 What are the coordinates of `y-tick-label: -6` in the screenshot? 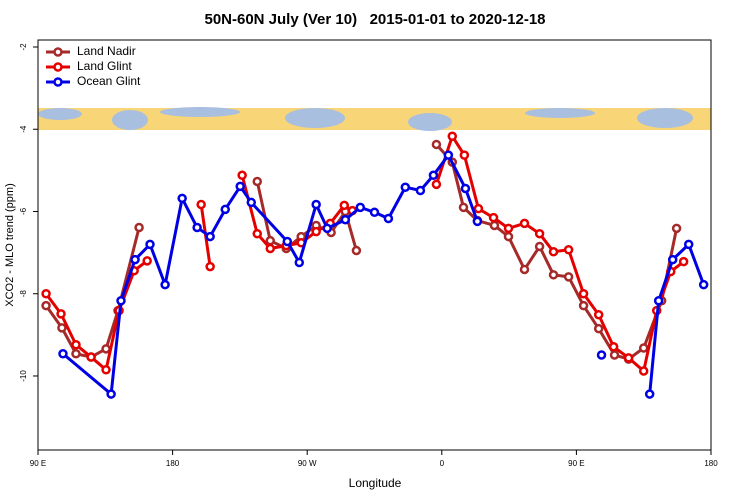 It's located at (23, 211).